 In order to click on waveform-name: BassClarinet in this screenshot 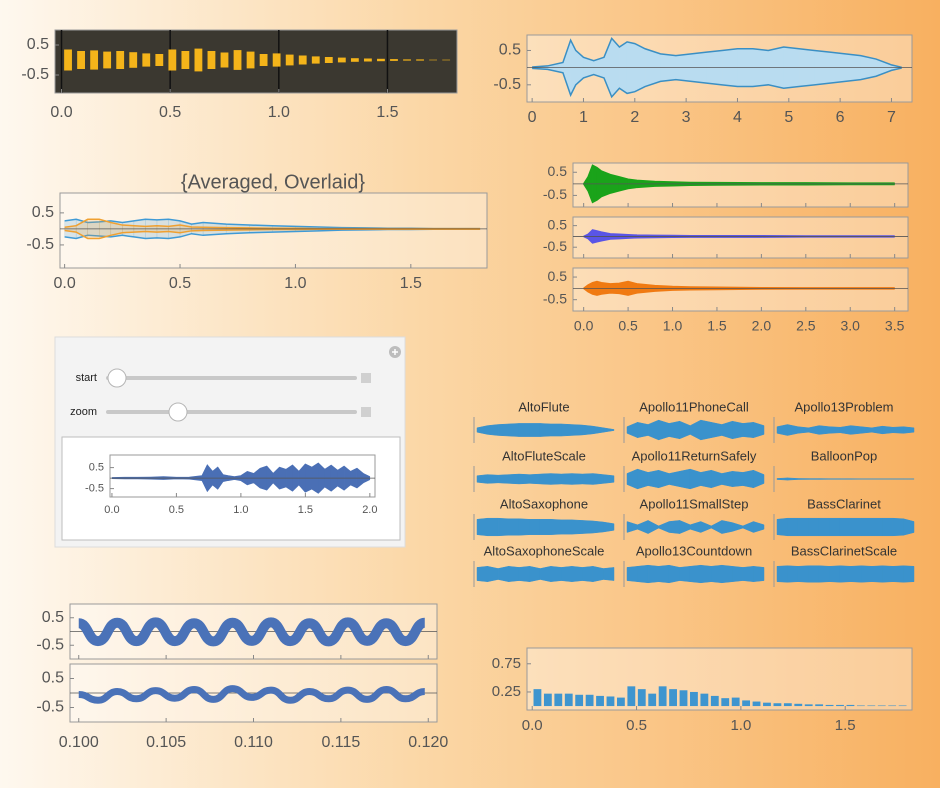, I will do `click(844, 503)`.